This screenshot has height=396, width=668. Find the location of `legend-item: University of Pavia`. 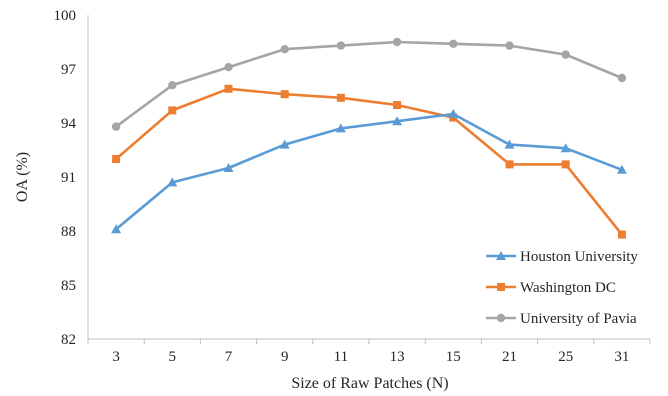

legend-item: University of Pavia is located at coordinates (561, 319).